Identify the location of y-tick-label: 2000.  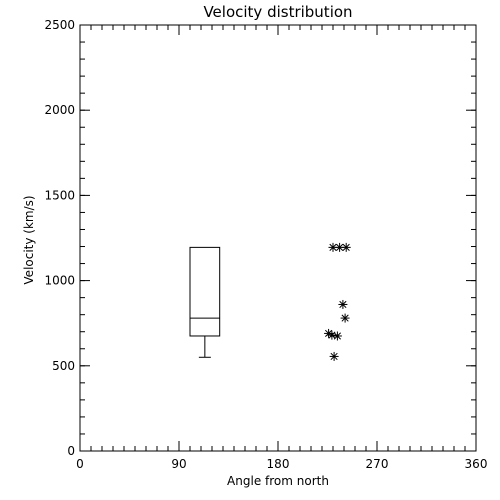
(59, 110).